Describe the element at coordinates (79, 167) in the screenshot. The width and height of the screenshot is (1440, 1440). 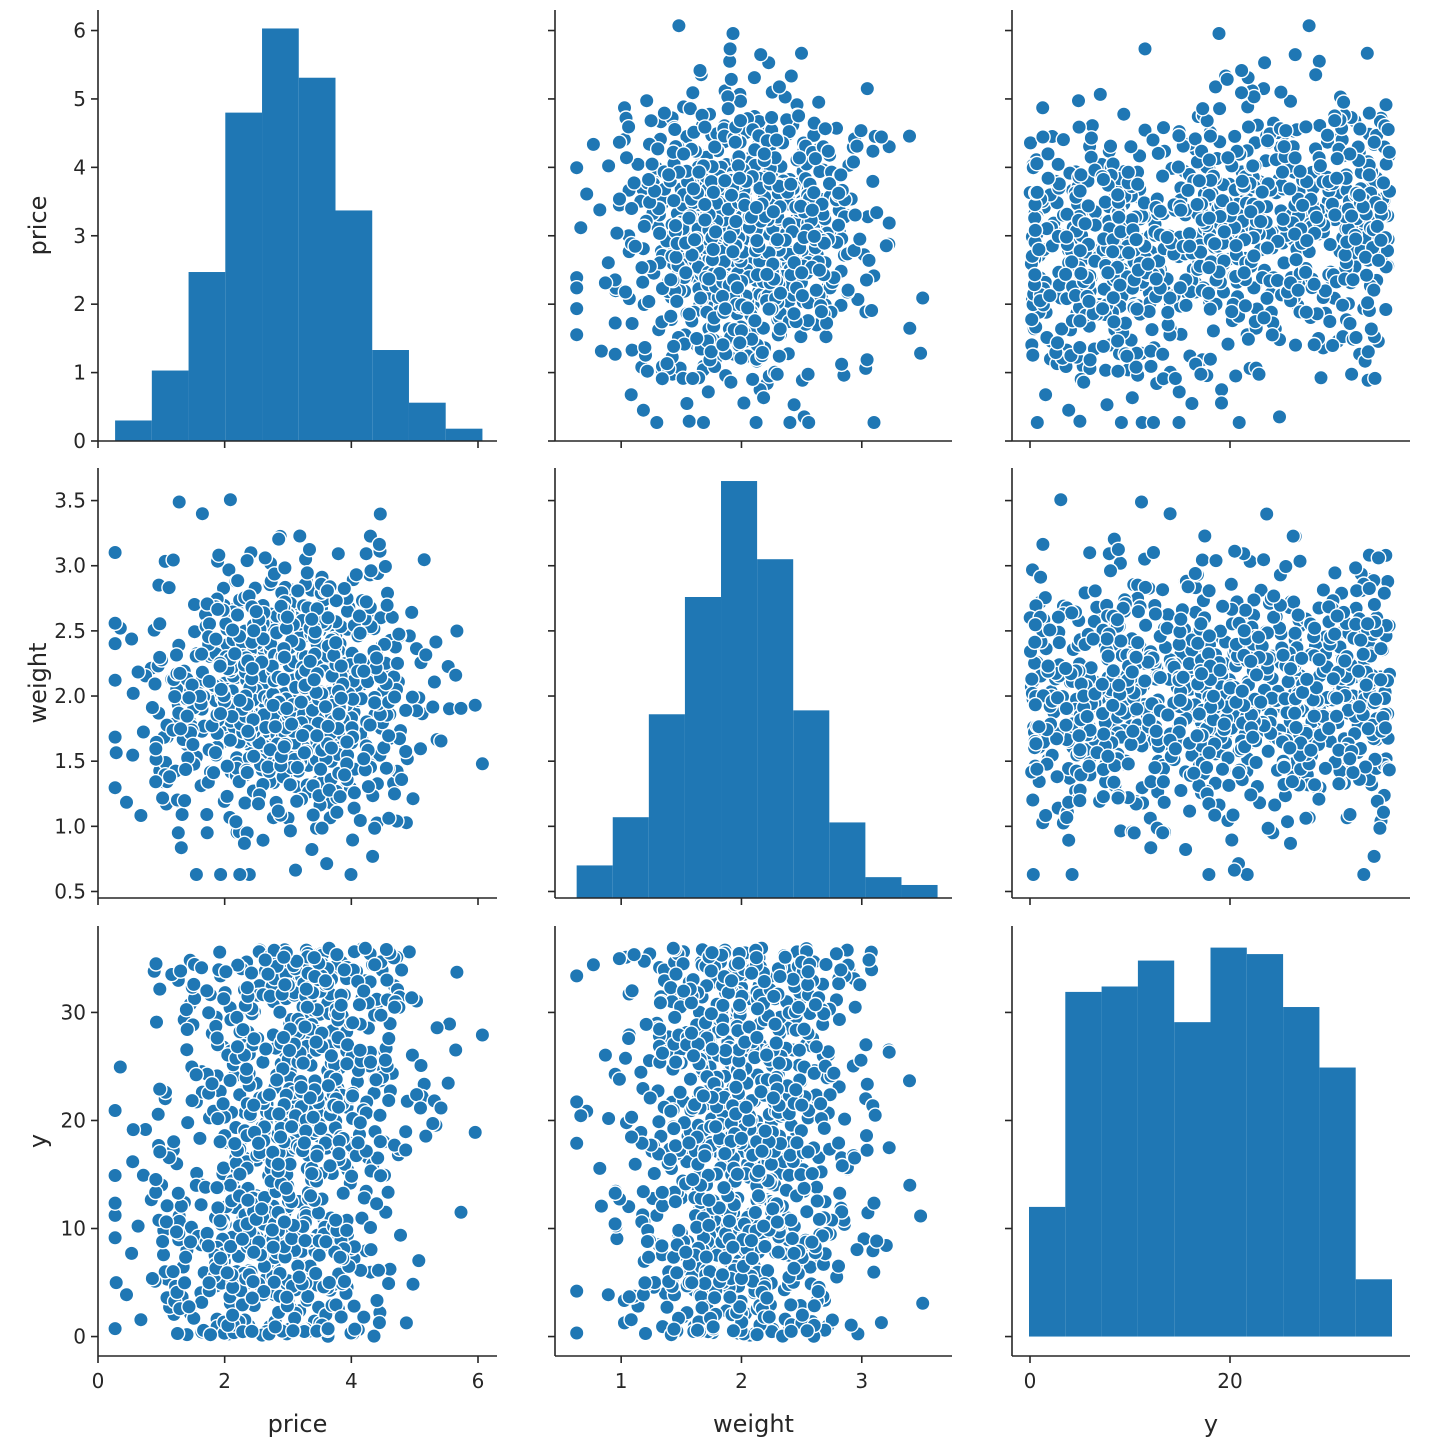
I see `y-tick-label: 4` at that location.